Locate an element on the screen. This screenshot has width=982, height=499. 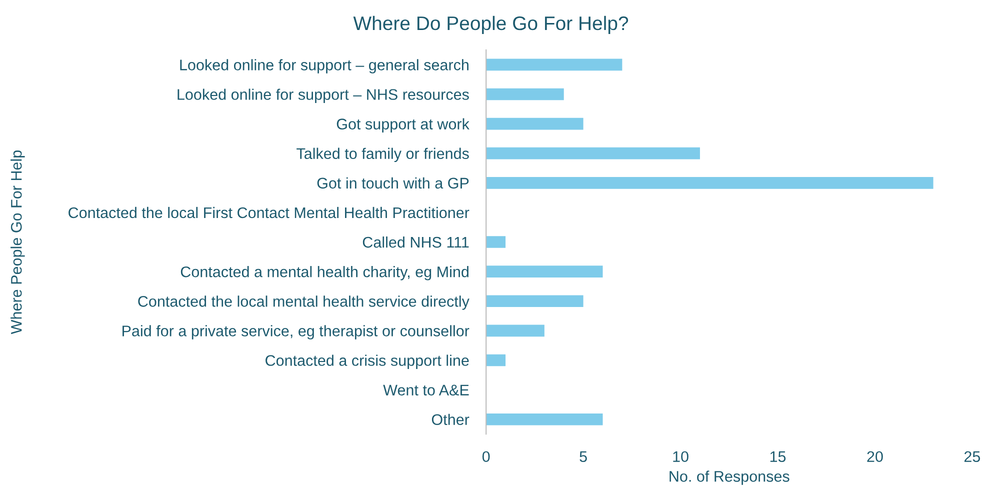
x-tick-label: 10 is located at coordinates (680, 456).